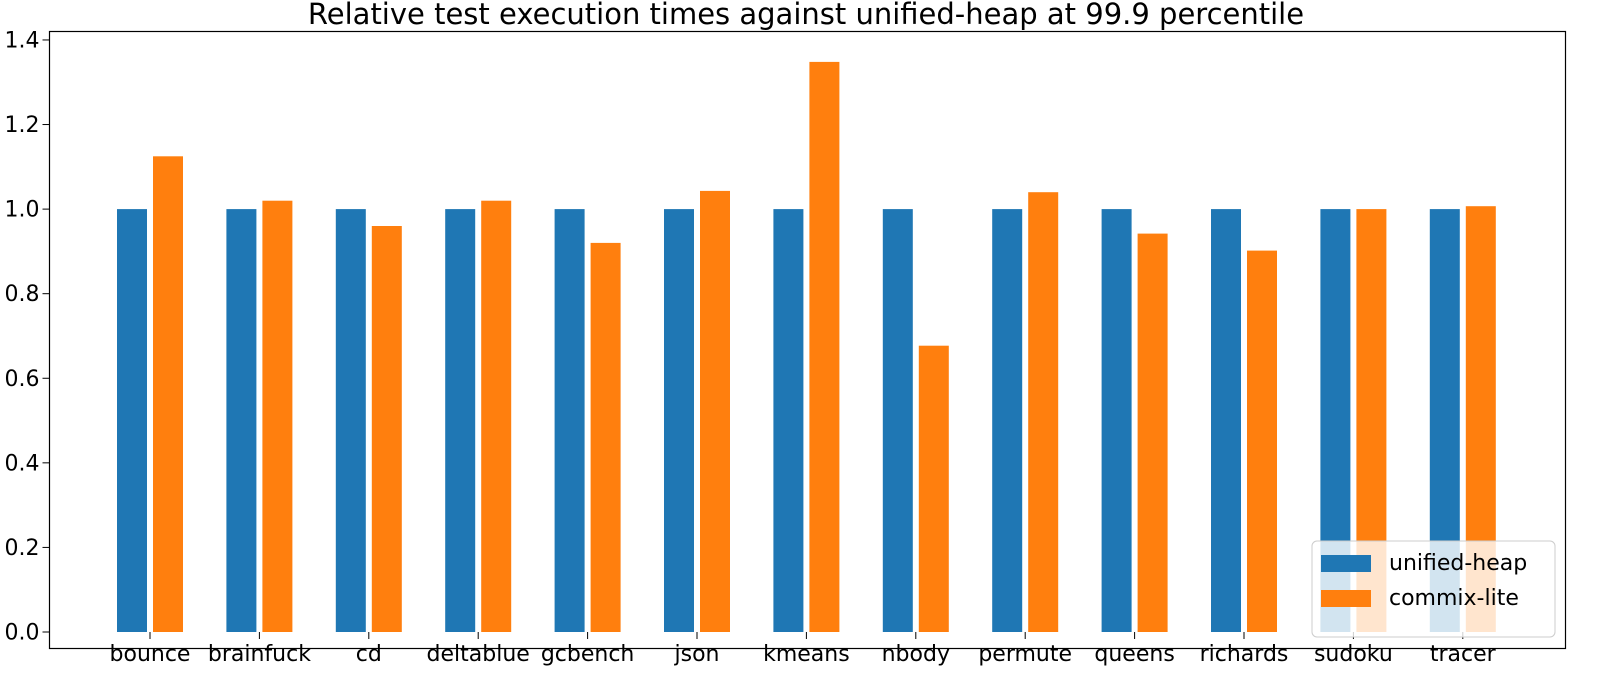 Image resolution: width=1603 pixels, height=686 pixels. Describe the element at coordinates (22, 125) in the screenshot. I see `y-tick-label: 1.2` at that location.